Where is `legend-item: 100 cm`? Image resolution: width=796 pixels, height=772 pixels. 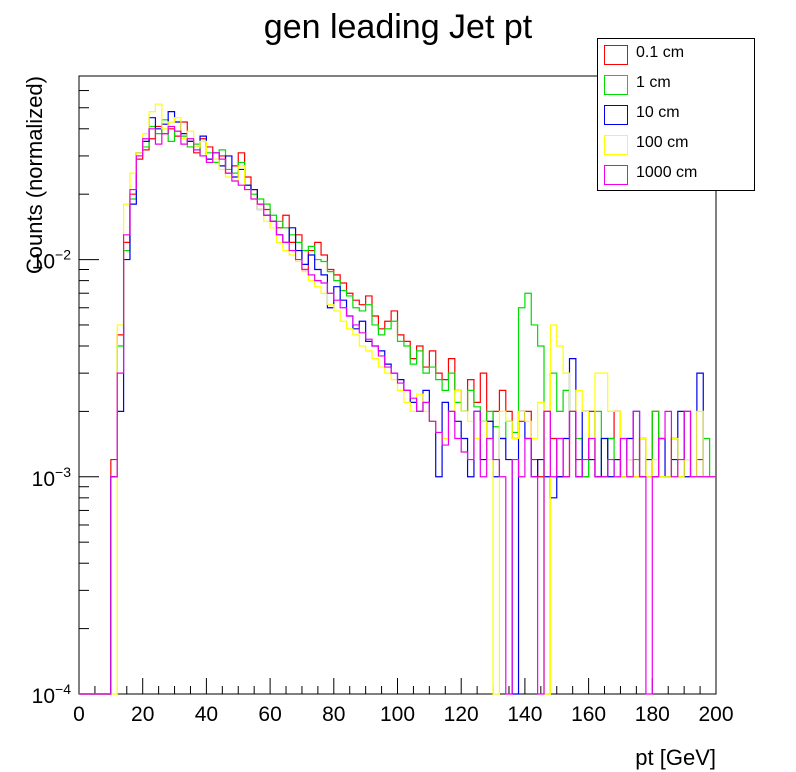
legend-item: 100 cm is located at coordinates (676, 146).